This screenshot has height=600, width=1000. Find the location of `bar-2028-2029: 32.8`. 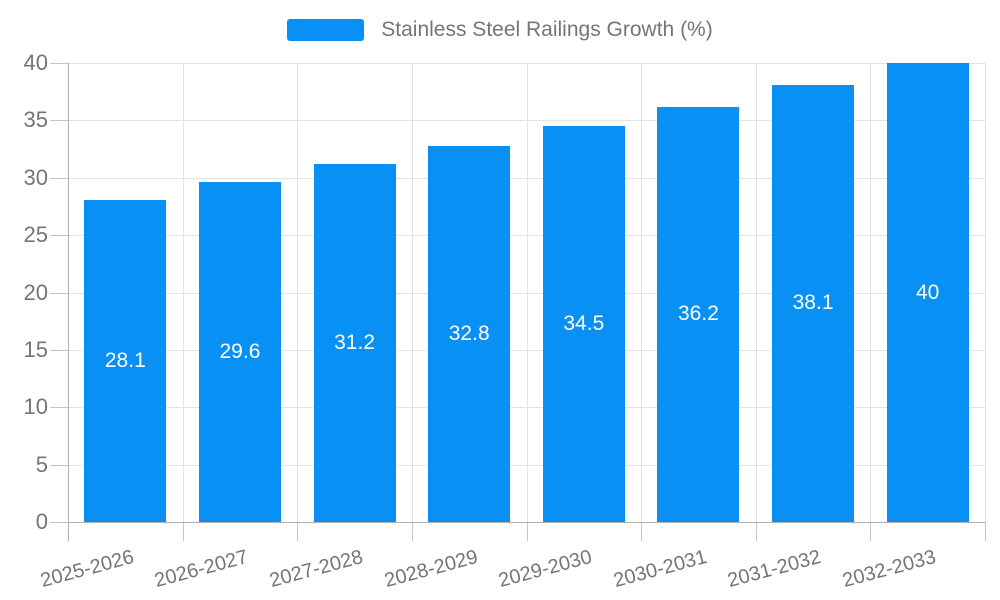

bar-2028-2029: 32.8 is located at coordinates (469, 333).